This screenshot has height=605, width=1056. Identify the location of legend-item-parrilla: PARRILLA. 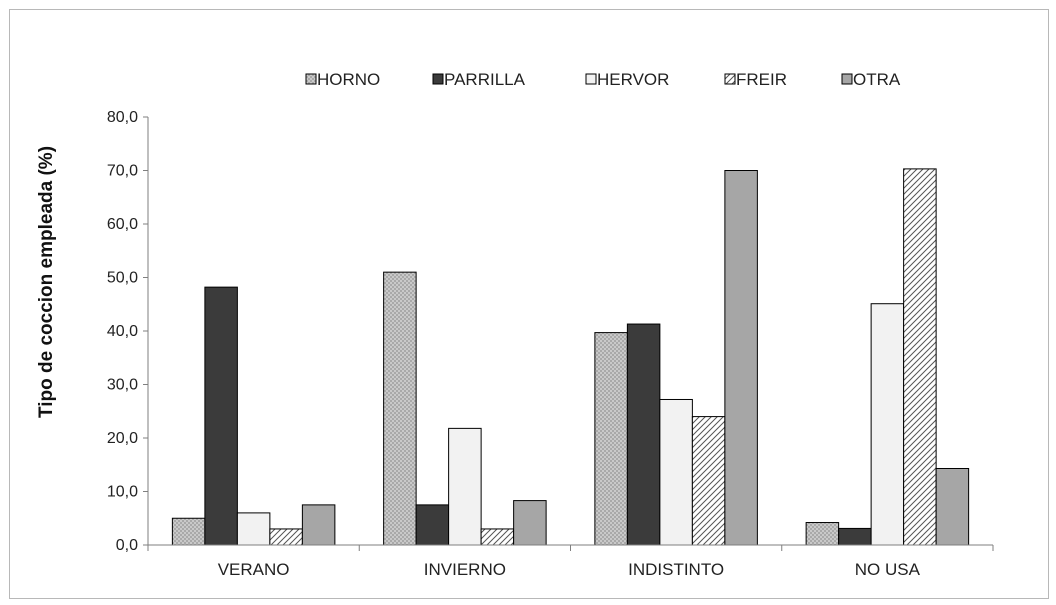
(479, 79).